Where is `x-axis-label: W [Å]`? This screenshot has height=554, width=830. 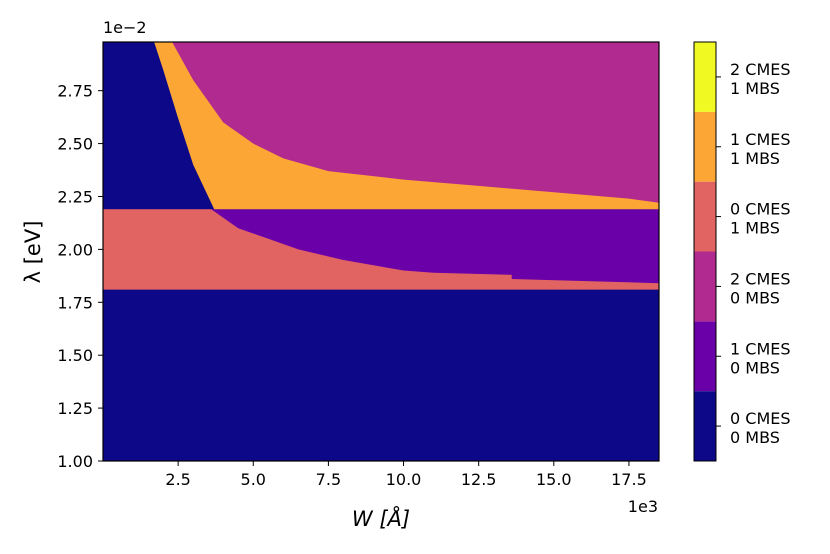 x-axis-label: W [Å] is located at coordinates (381, 518).